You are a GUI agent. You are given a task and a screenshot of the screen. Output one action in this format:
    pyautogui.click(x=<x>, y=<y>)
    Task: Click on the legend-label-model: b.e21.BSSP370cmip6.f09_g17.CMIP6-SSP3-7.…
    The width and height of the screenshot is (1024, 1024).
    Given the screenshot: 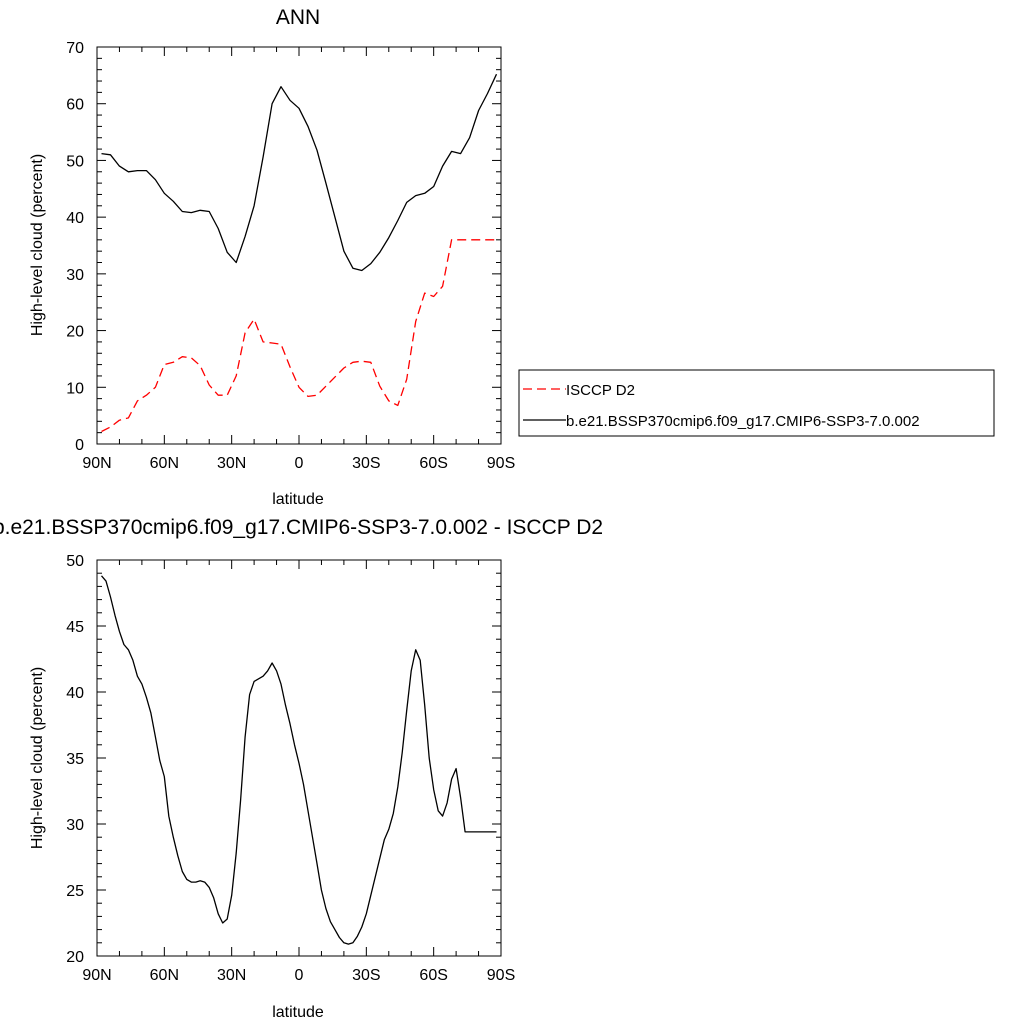 What is the action you would take?
    pyautogui.click(x=743, y=421)
    